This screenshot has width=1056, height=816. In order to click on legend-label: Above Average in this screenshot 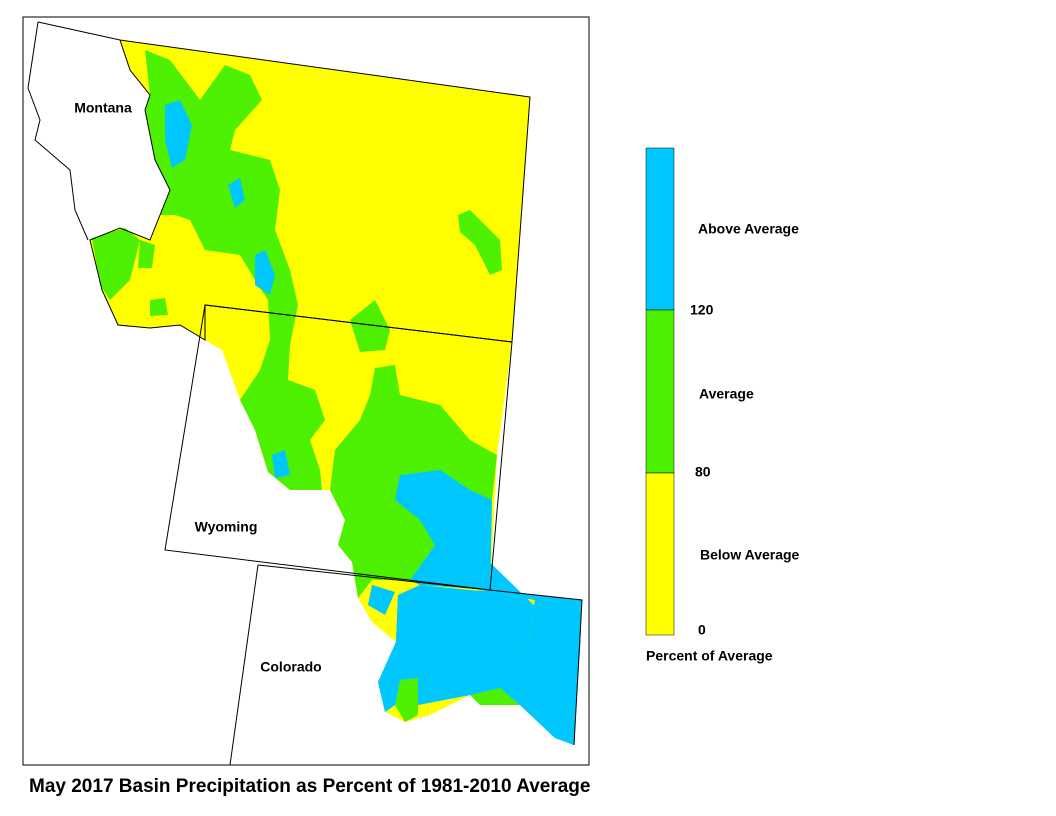, I will do `click(748, 229)`.